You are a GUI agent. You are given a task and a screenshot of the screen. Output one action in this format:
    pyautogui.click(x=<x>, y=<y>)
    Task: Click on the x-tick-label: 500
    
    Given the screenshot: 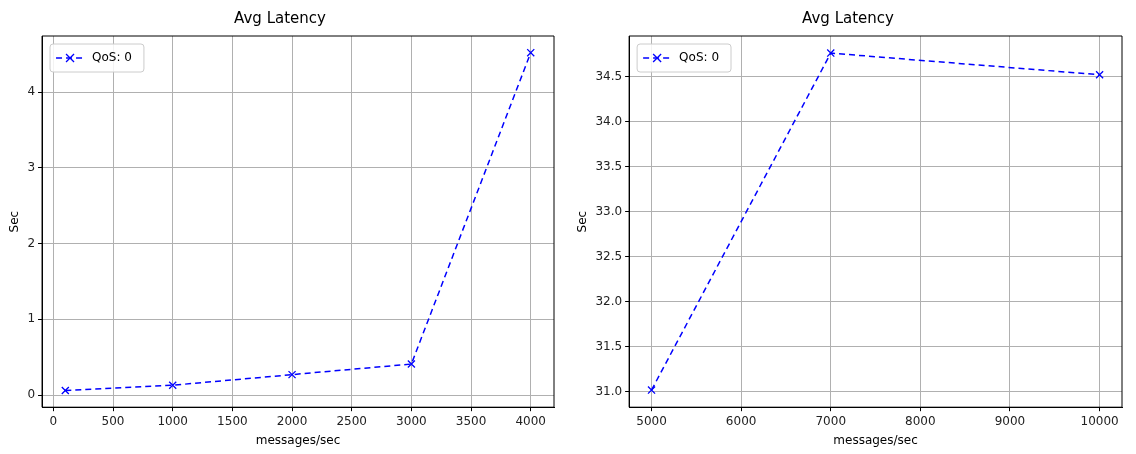 What is the action you would take?
    pyautogui.click(x=113, y=420)
    